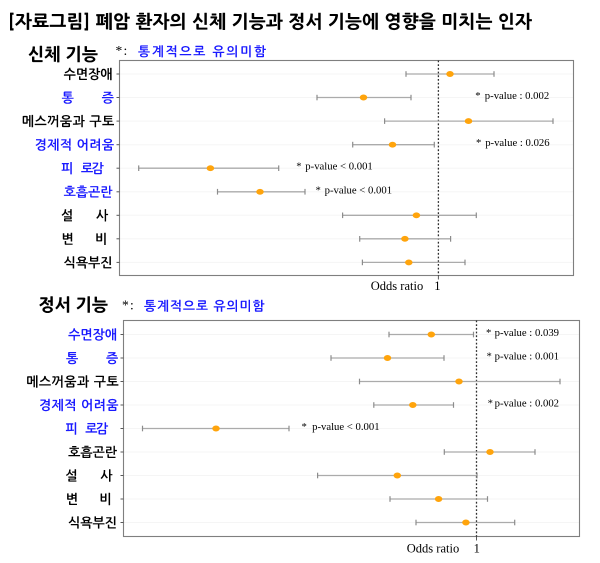 The width and height of the screenshot is (600, 563). Describe the element at coordinates (517, 143) in the screenshot. I see `svg-text: p-value : 0.026` at that location.